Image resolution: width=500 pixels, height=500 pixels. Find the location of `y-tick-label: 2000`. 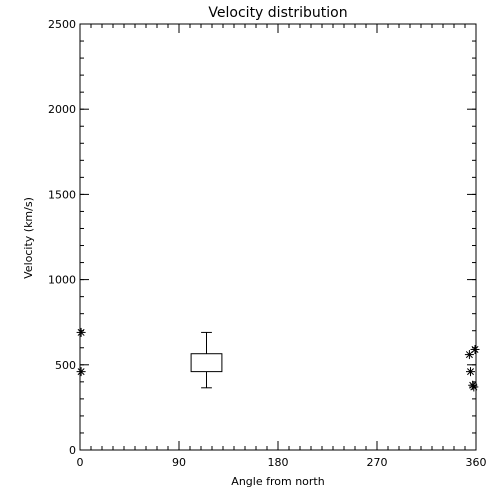

y-tick-label: 2000 is located at coordinates (62, 109).